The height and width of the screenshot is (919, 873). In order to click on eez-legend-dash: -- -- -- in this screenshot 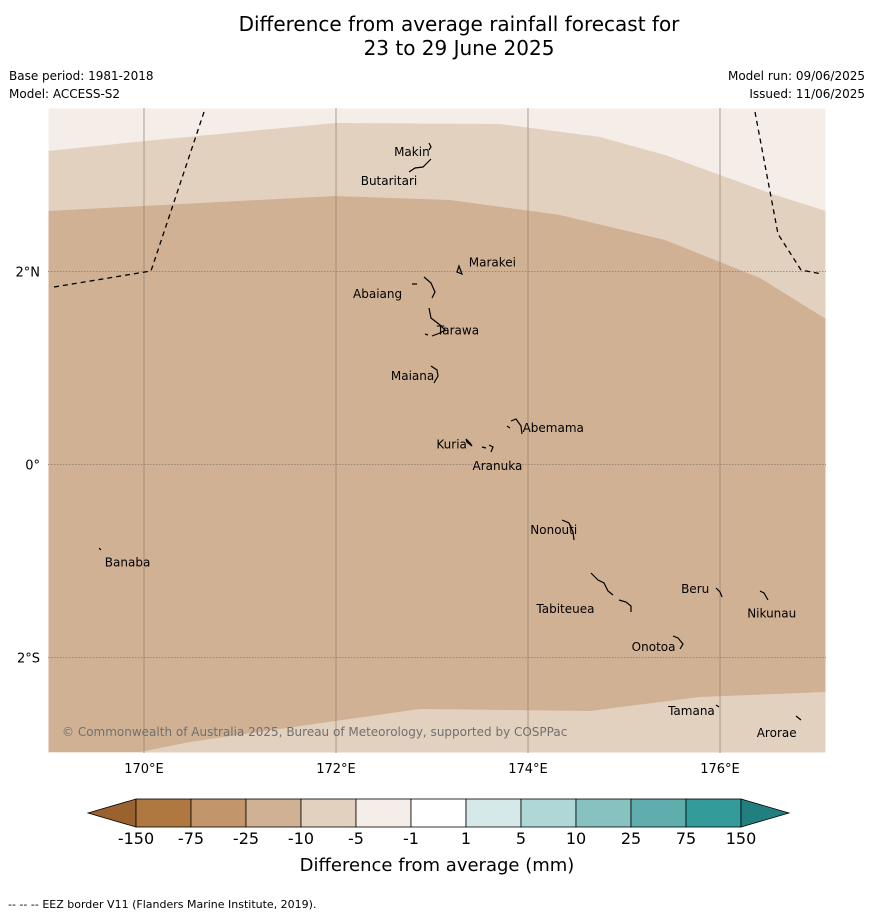, I will do `click(23, 904)`.